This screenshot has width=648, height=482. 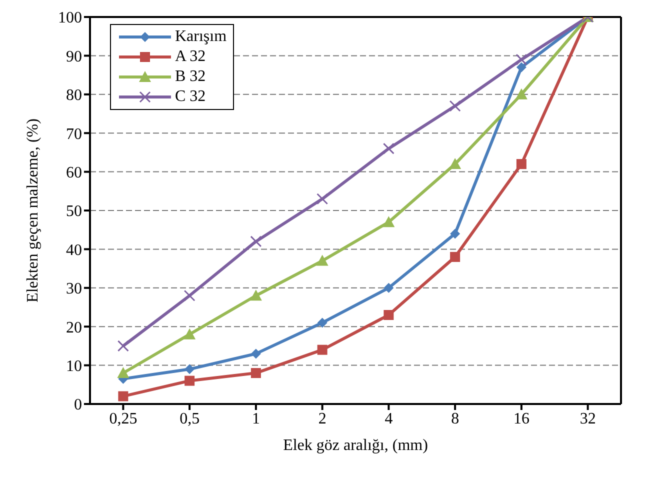 I want to click on legend-label: C 32, so click(x=190, y=97).